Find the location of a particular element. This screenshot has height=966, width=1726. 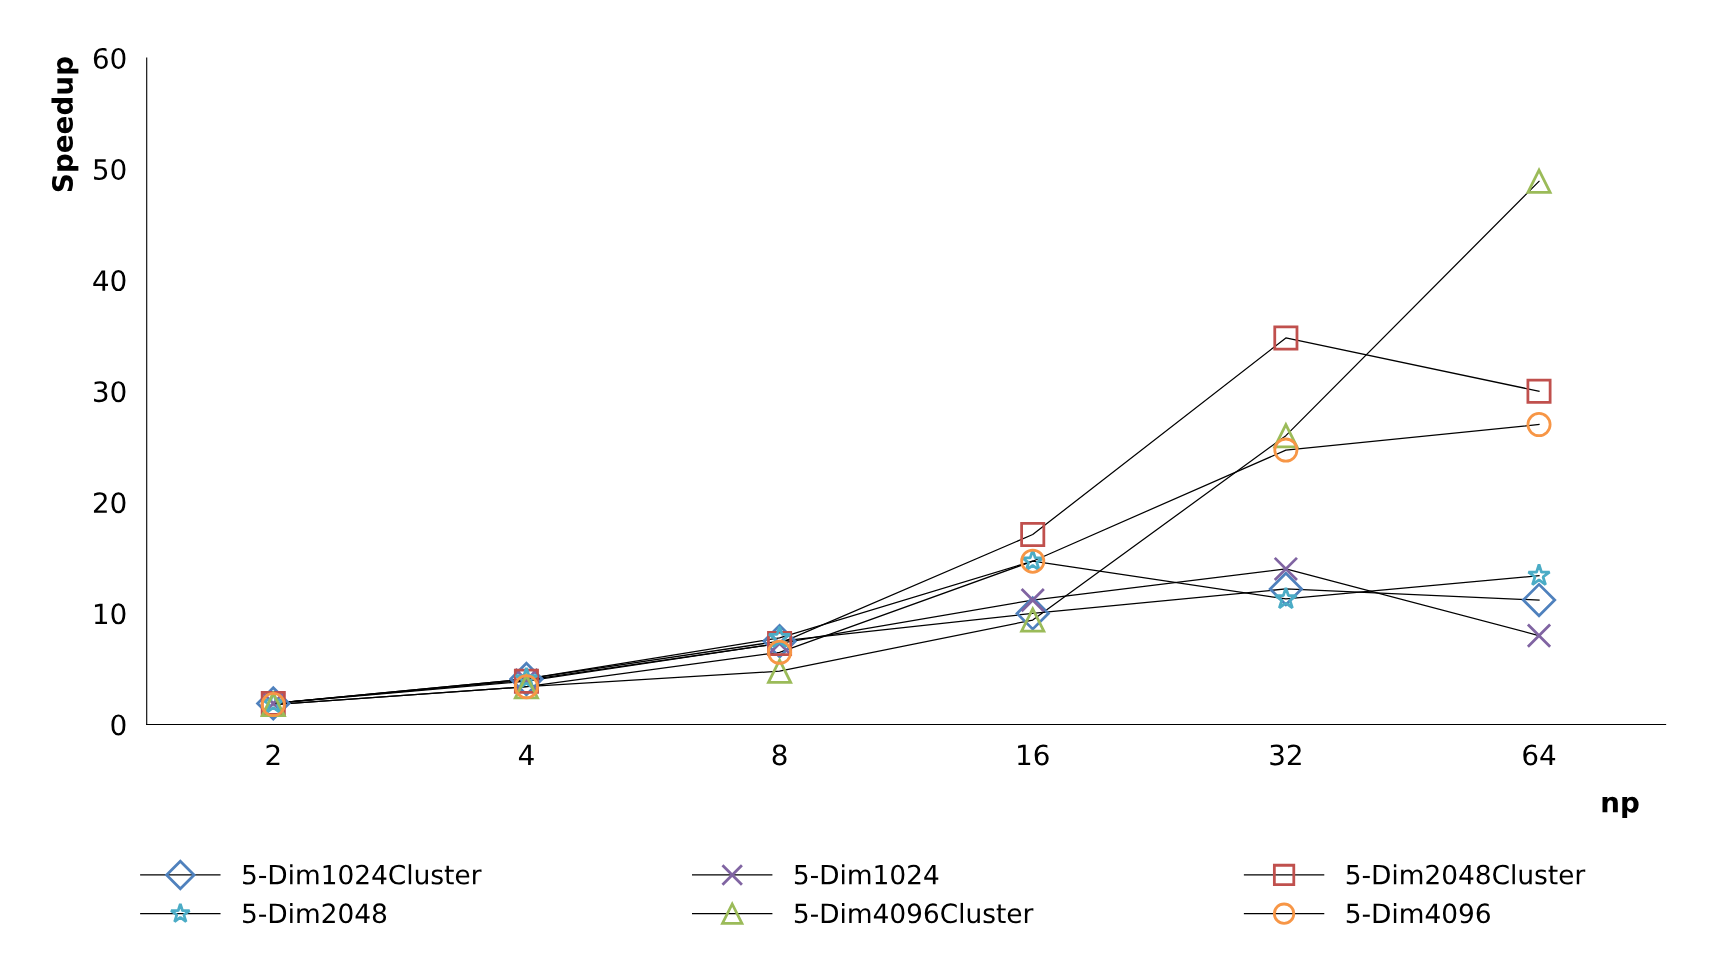

x-tick-label: 8 is located at coordinates (779, 755).